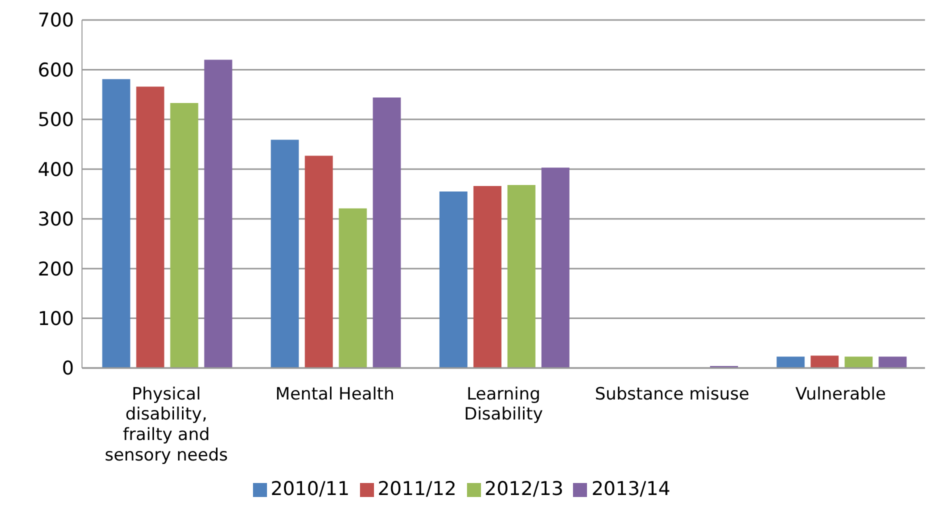 This screenshot has width=937, height=508. What do you see at coordinates (56, 120) in the screenshot?
I see `y-tick-label: 500` at bounding box center [56, 120].